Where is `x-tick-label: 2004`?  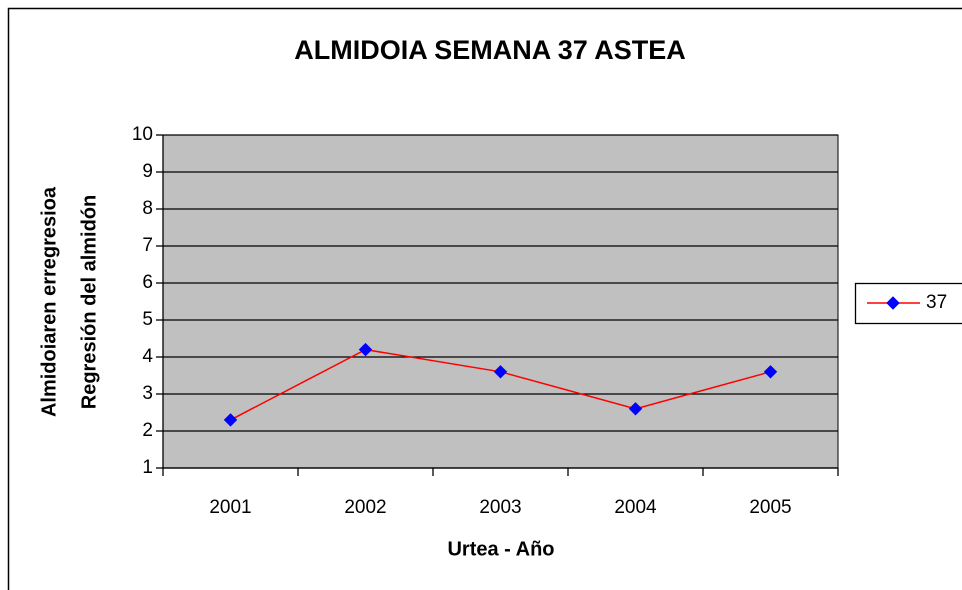
x-tick-label: 2004 is located at coordinates (635, 507).